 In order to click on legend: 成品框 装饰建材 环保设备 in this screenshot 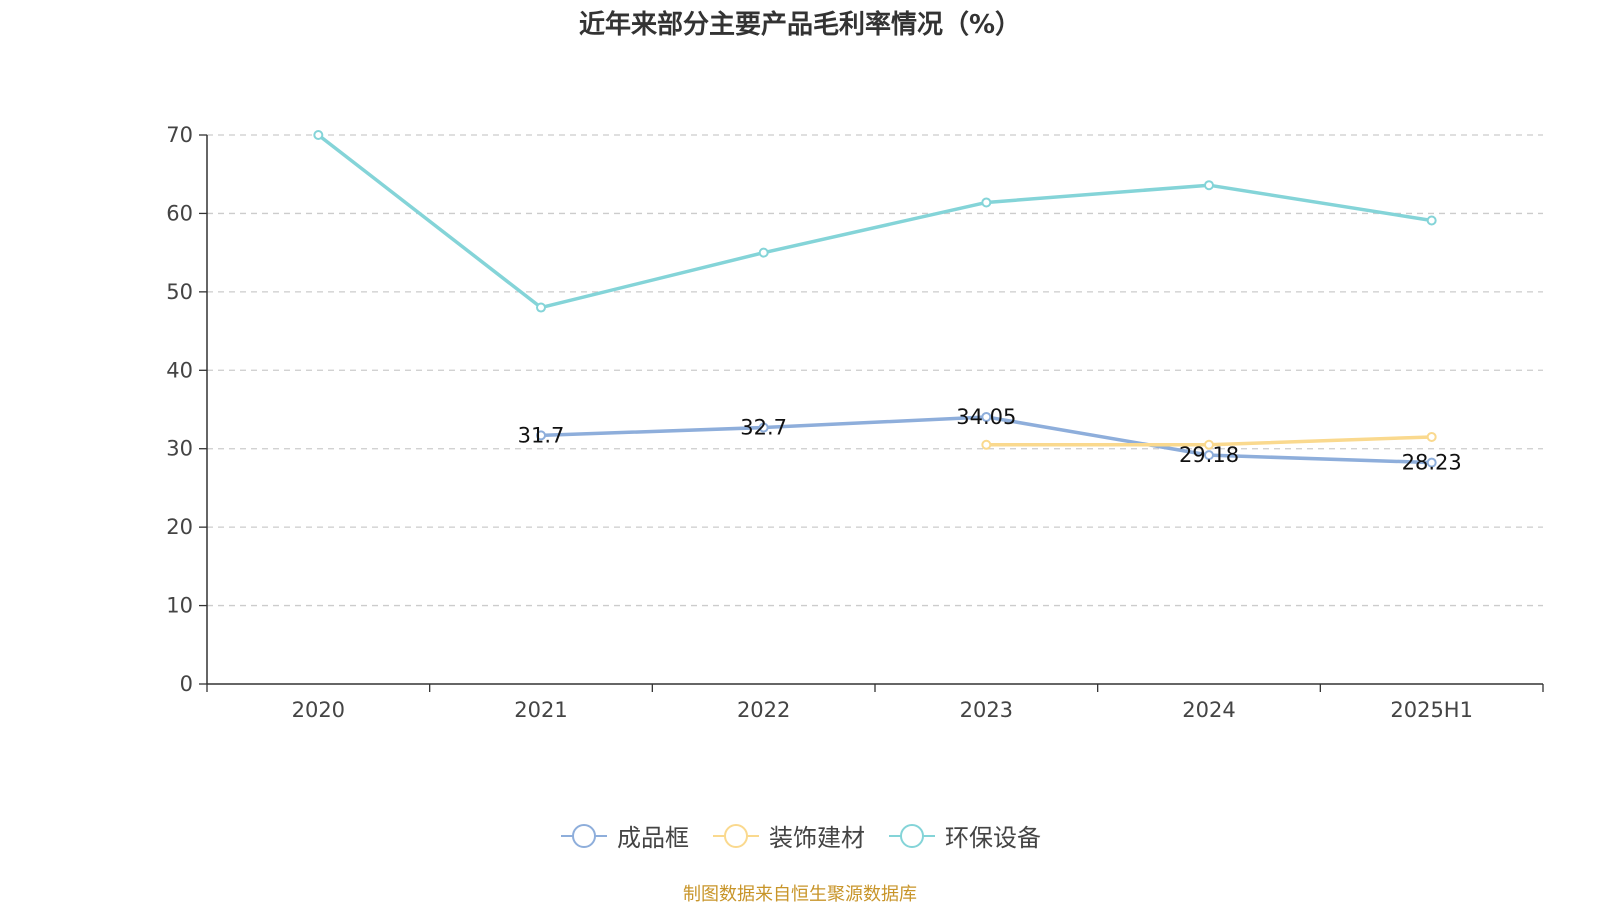, I will do `click(800, 835)`.